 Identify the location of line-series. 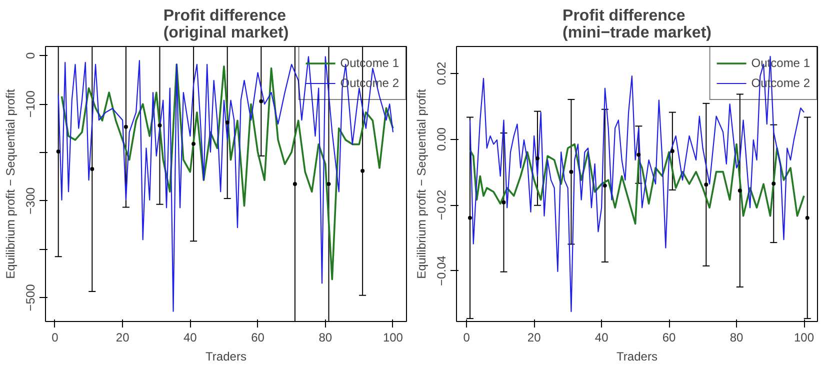
(637, 184).